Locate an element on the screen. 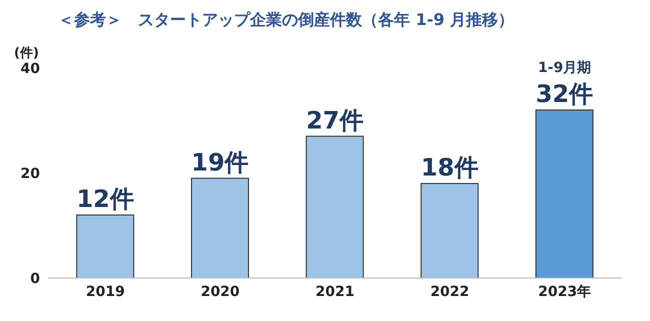 The image size is (650, 321). x-tick-label: 2020 is located at coordinates (220, 292).